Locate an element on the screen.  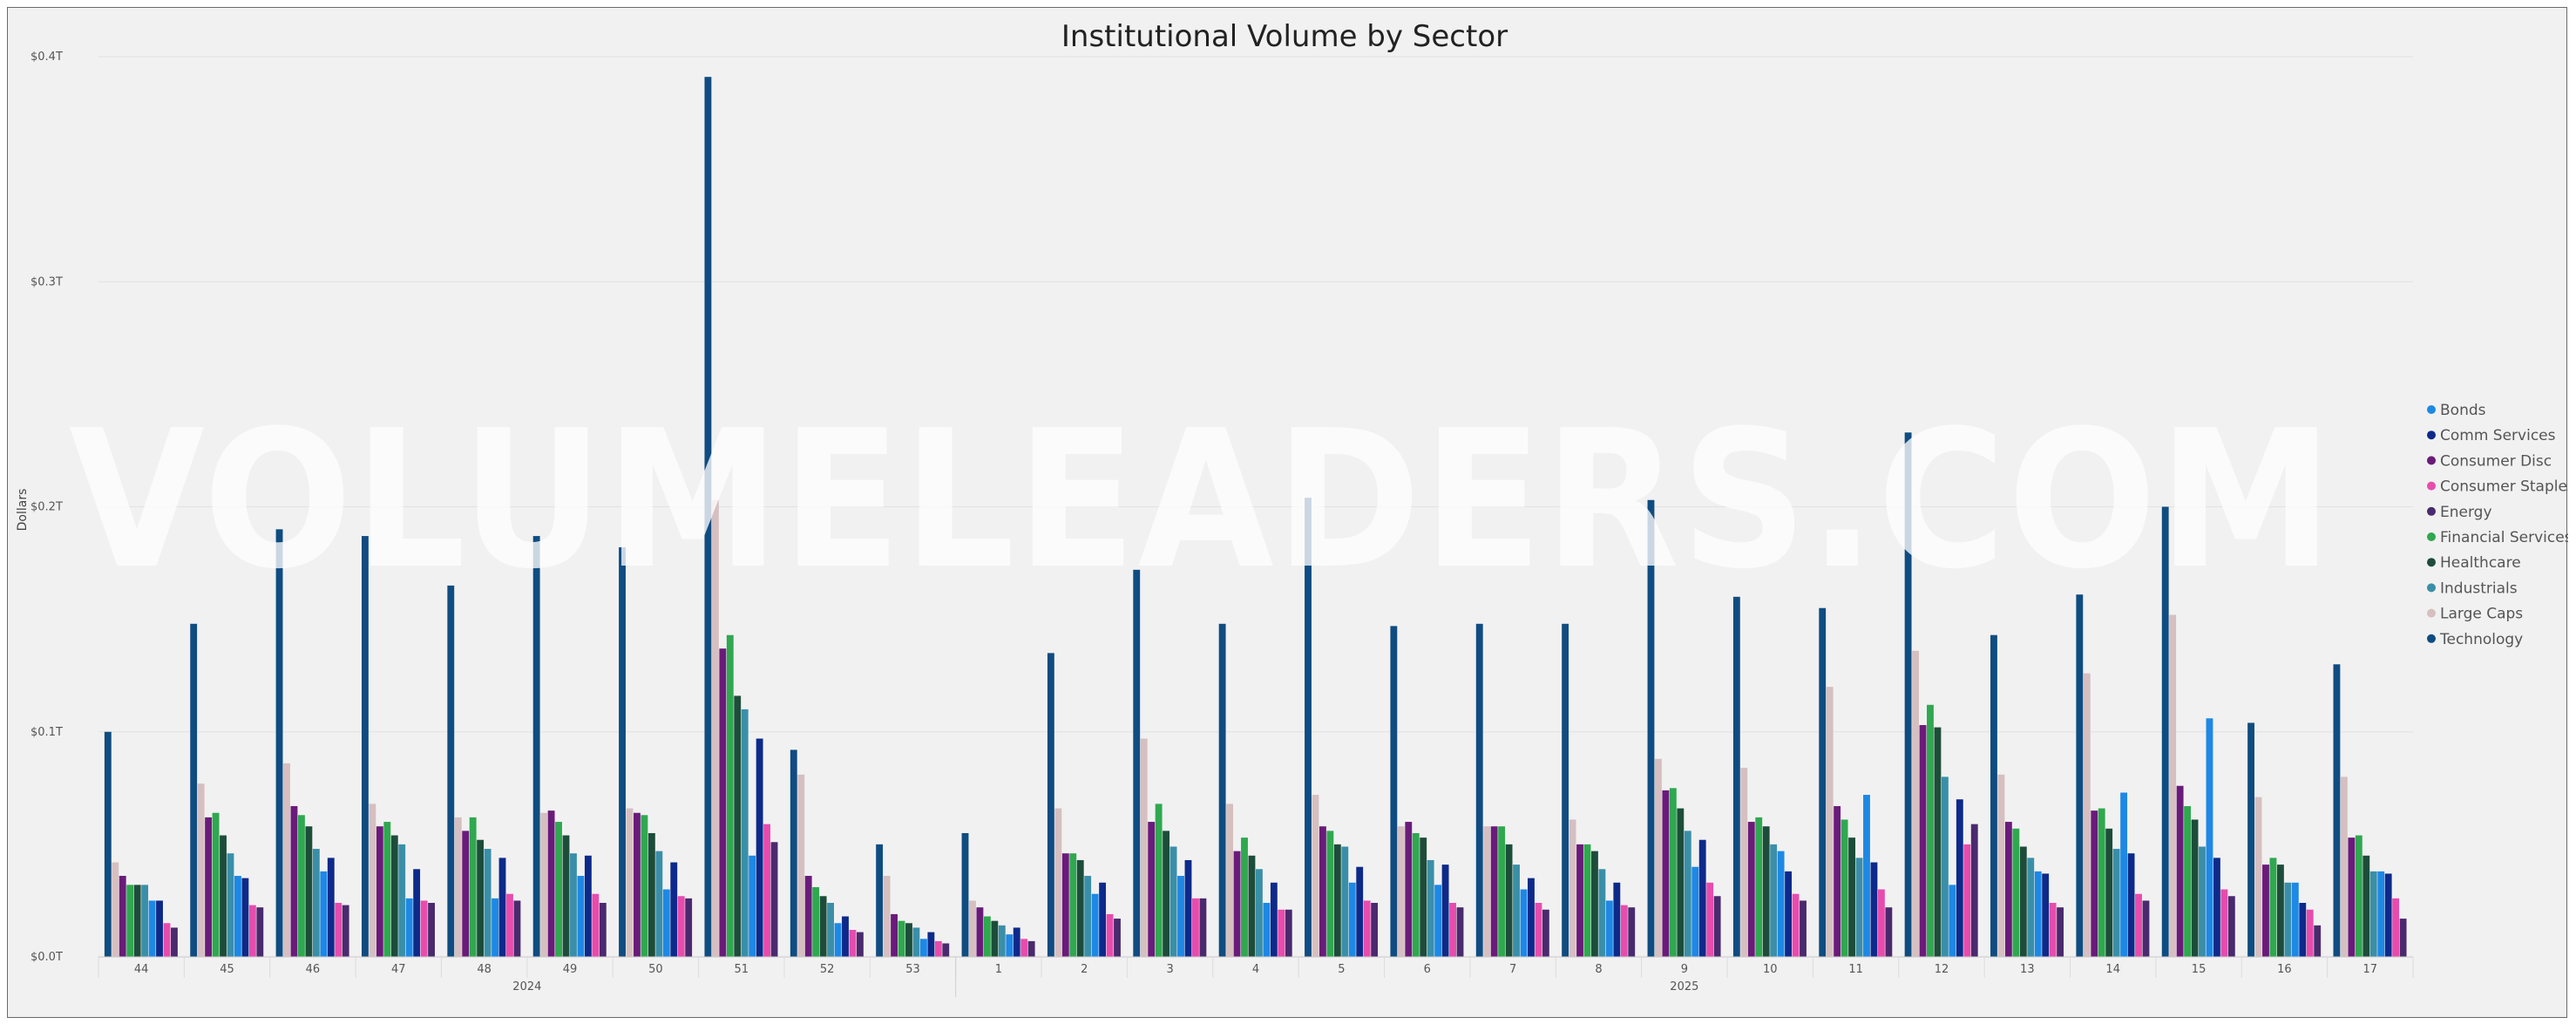
legend-label: Bonds is located at coordinates (2463, 410).